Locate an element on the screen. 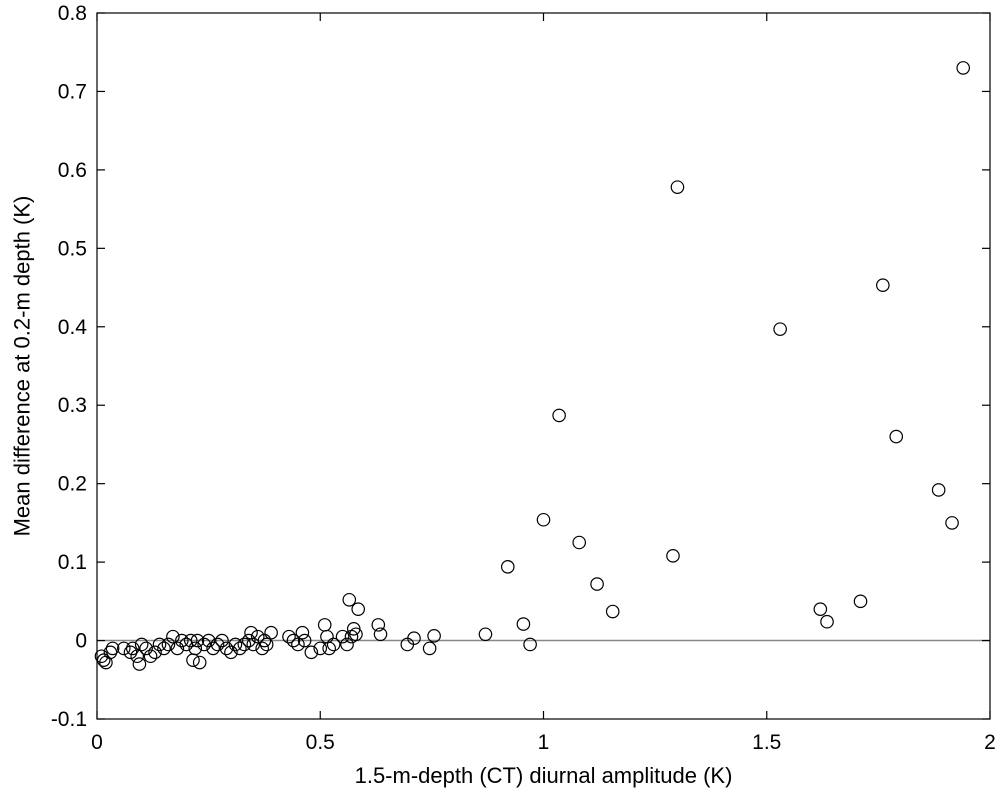 The image size is (1000, 804). x-tick-label: 0.5 is located at coordinates (320, 742).